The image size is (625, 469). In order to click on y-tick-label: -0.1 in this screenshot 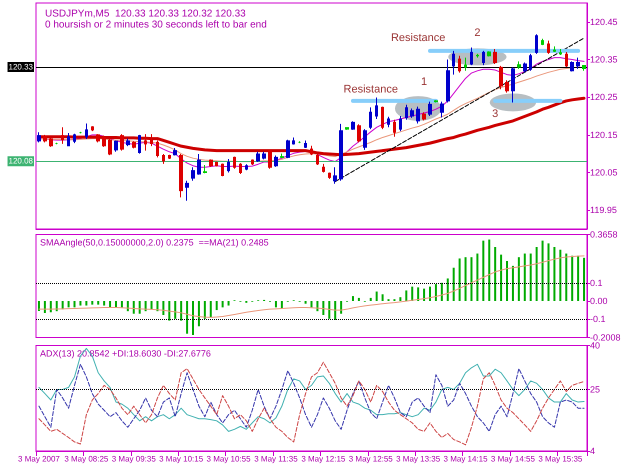, I will do `click(598, 319)`.